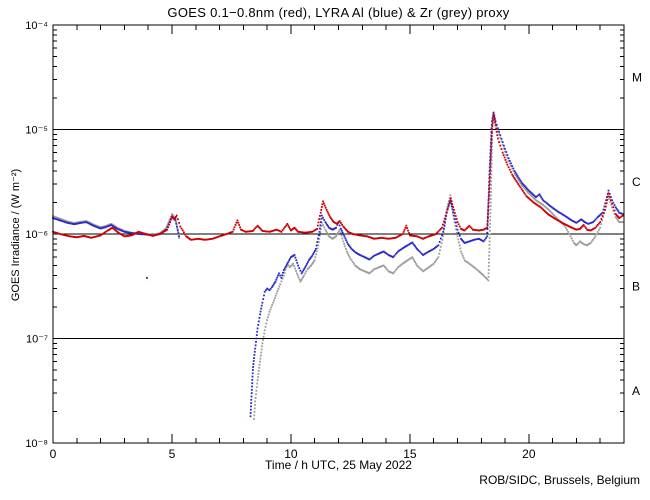 The image size is (650, 500). What do you see at coordinates (529, 454) in the screenshot?
I see `svg-text: 20` at bounding box center [529, 454].